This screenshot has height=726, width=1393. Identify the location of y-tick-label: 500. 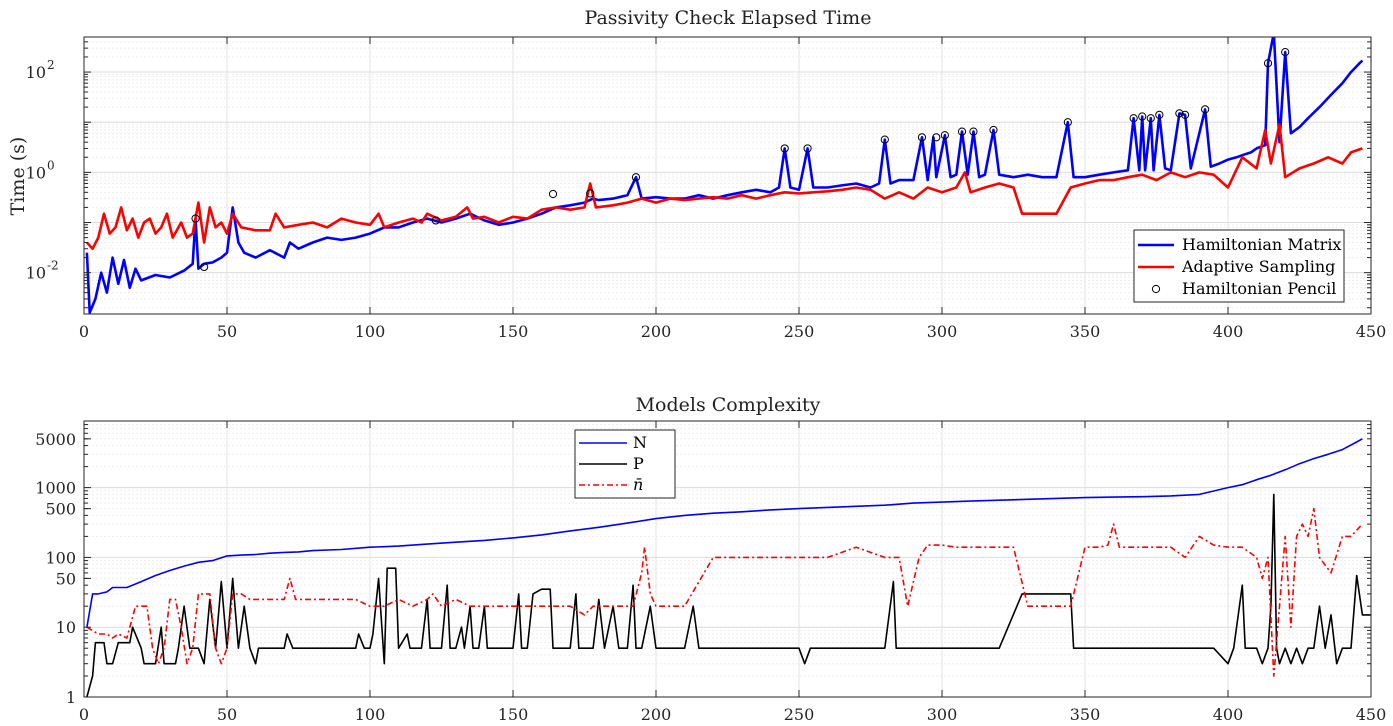
(60, 509).